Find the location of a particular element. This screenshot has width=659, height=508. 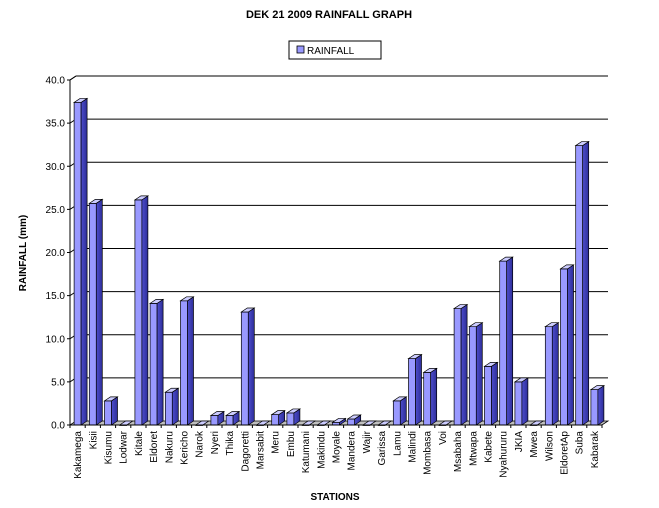

x-axis-title: STATIONS is located at coordinates (334, 497).